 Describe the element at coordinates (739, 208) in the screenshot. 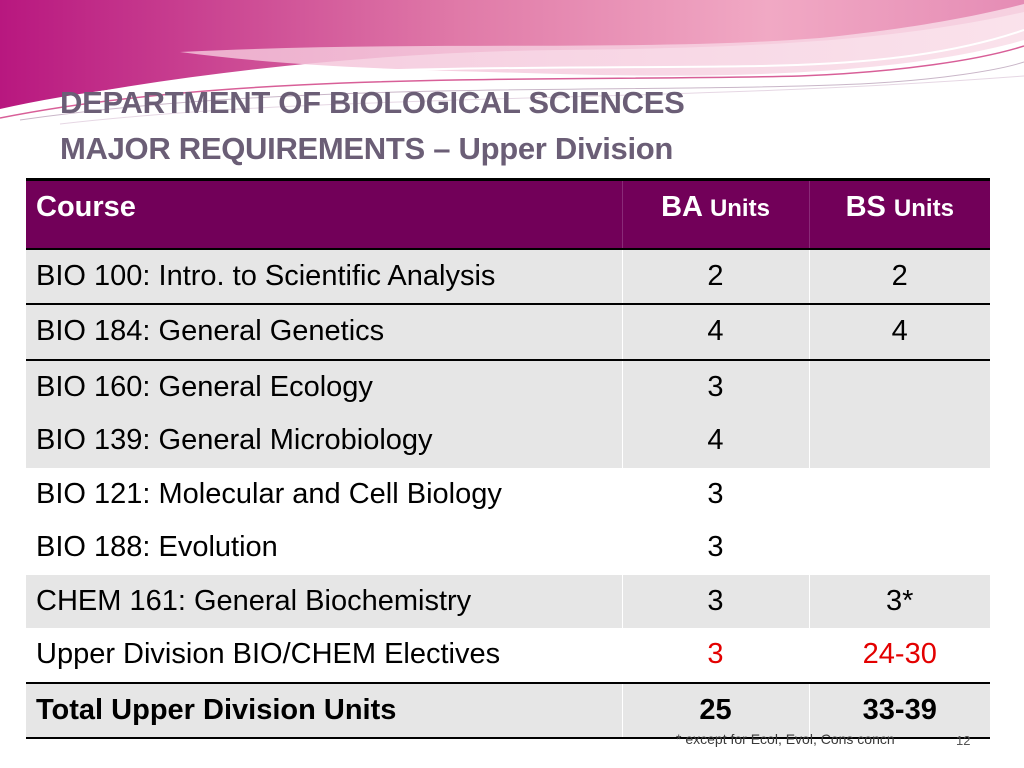

I see `header-ba-unit: Units` at that location.